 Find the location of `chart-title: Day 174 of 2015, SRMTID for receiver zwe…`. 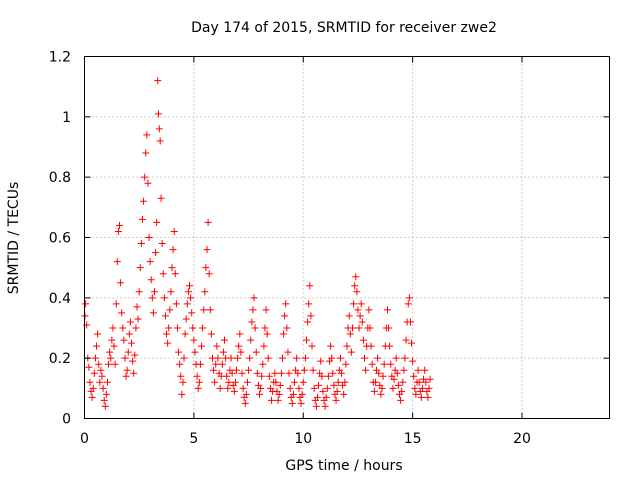

chart-title: Day 174 of 2015, SRMTID for receiver zwe… is located at coordinates (344, 28).